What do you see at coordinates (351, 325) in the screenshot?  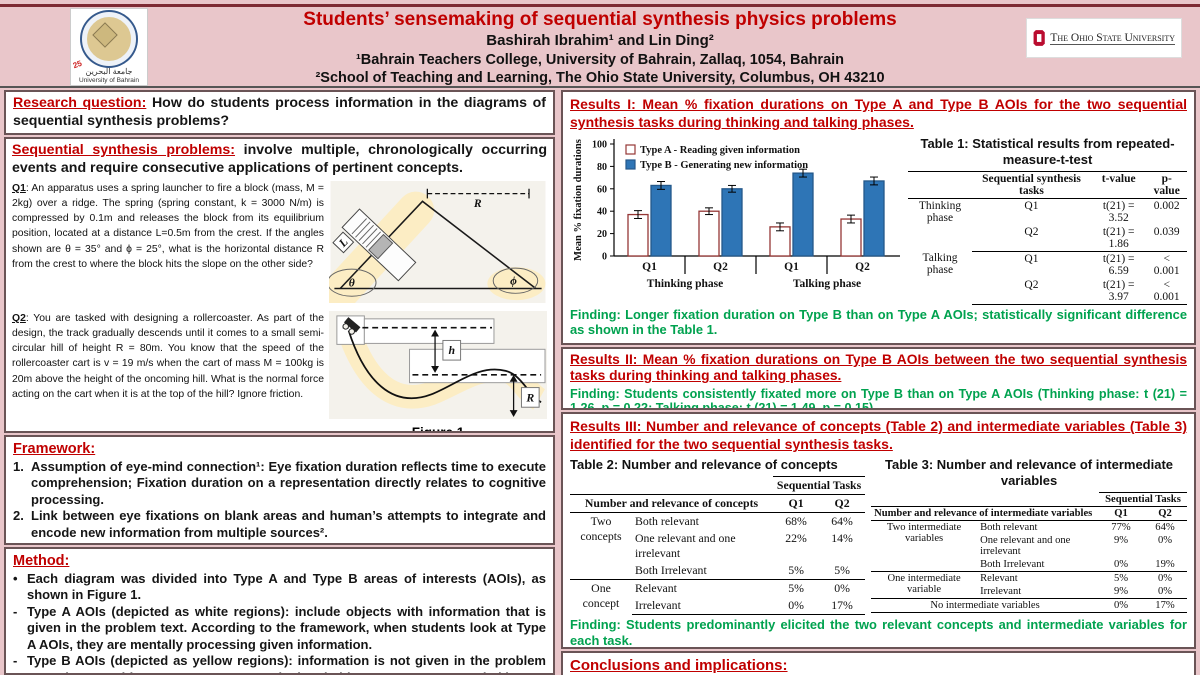 I see `cart-icon` at bounding box center [351, 325].